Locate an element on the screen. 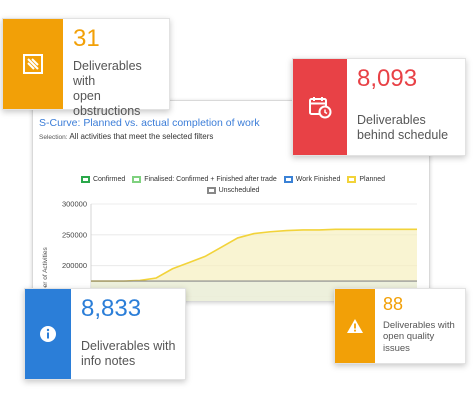  obstructions-desc-line: Deliverables with is located at coordinates (107, 73).